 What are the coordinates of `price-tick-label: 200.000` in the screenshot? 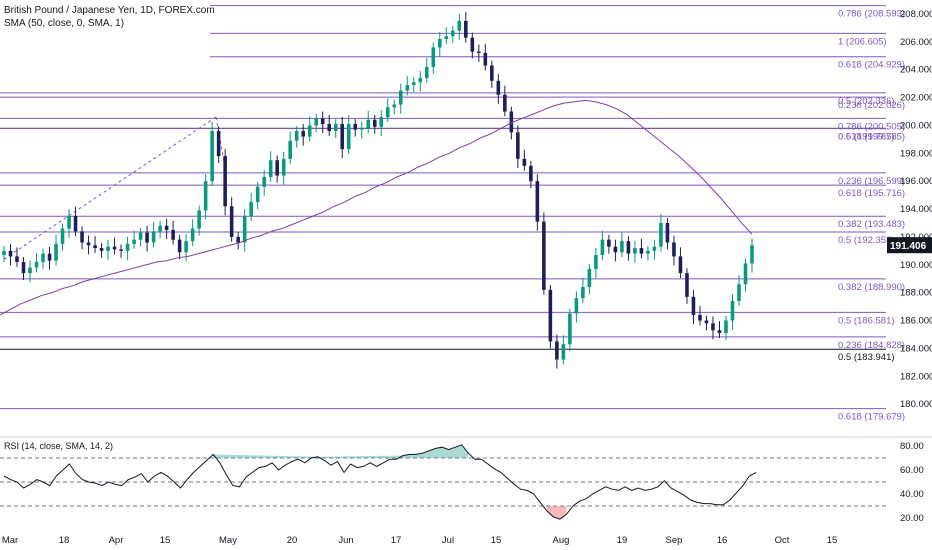 It's located at (916, 125).